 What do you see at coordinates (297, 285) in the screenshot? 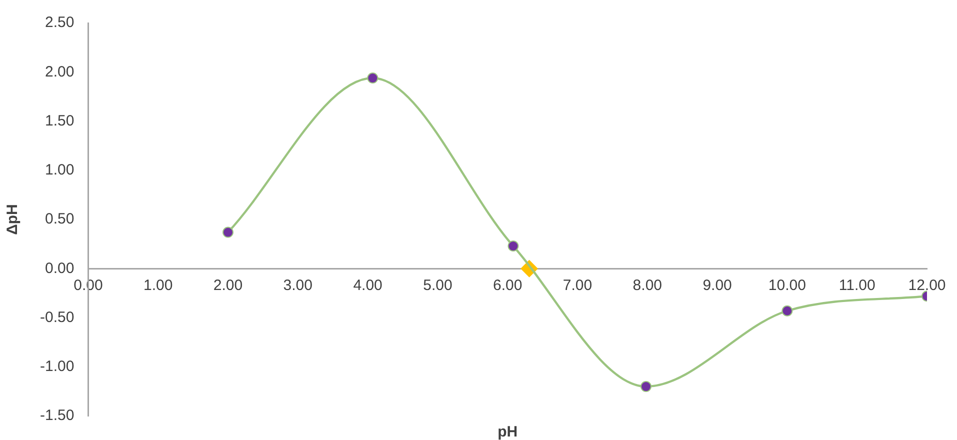
I see `x-tick-label: 3.00` at bounding box center [297, 285].